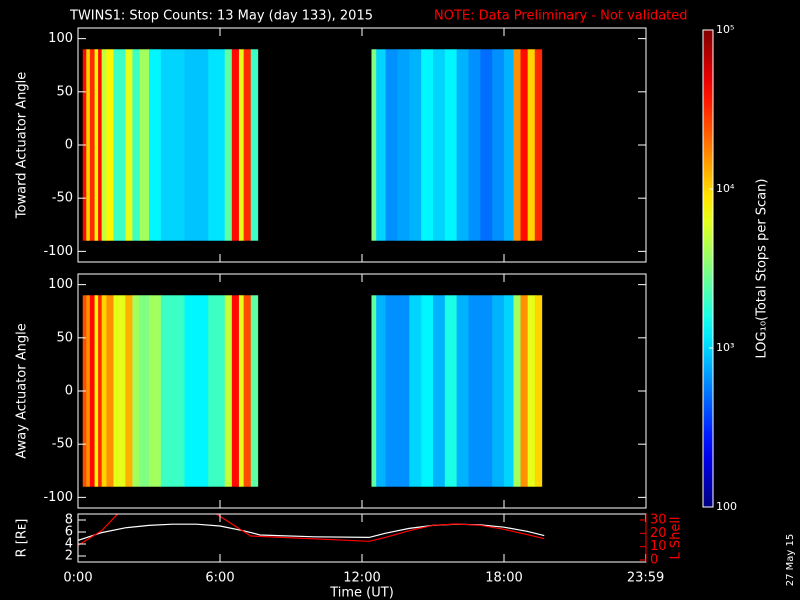  What do you see at coordinates (561, 16) in the screenshot?
I see `note: NOTE: Data Preliminary - Not validated` at bounding box center [561, 16].